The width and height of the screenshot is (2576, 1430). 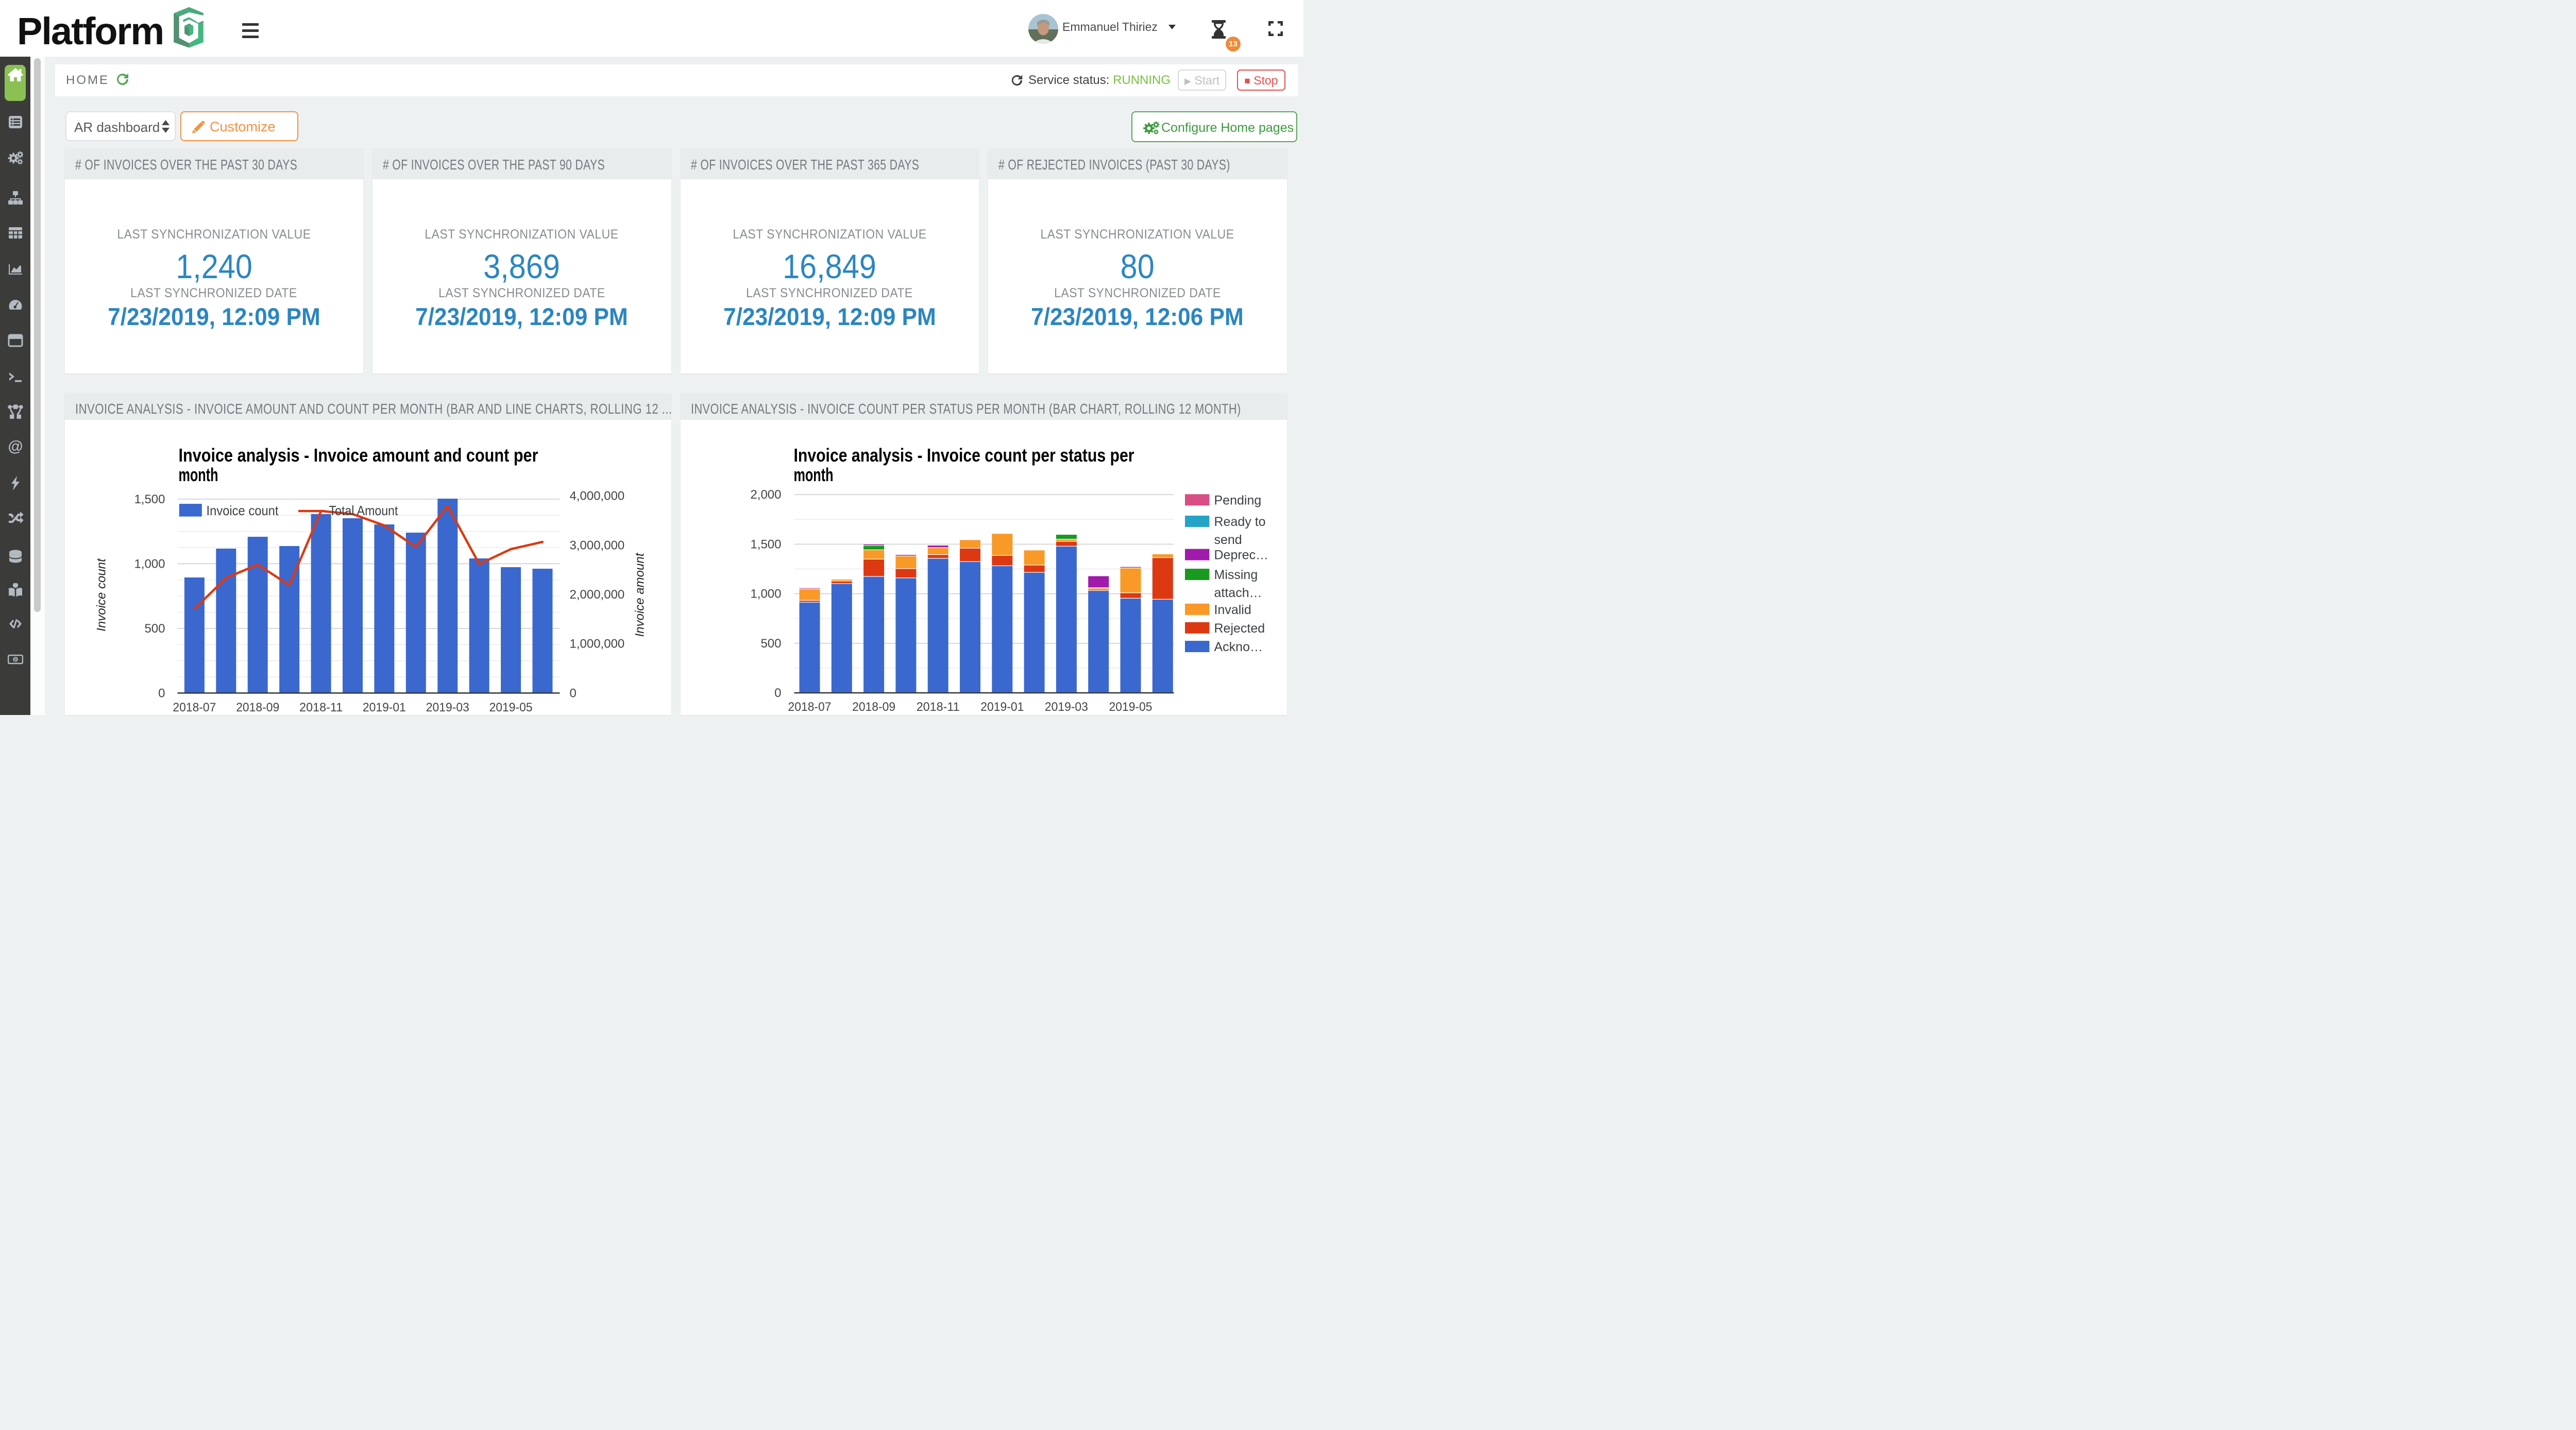 I want to click on svg-text: 2,000, so click(x=766, y=495).